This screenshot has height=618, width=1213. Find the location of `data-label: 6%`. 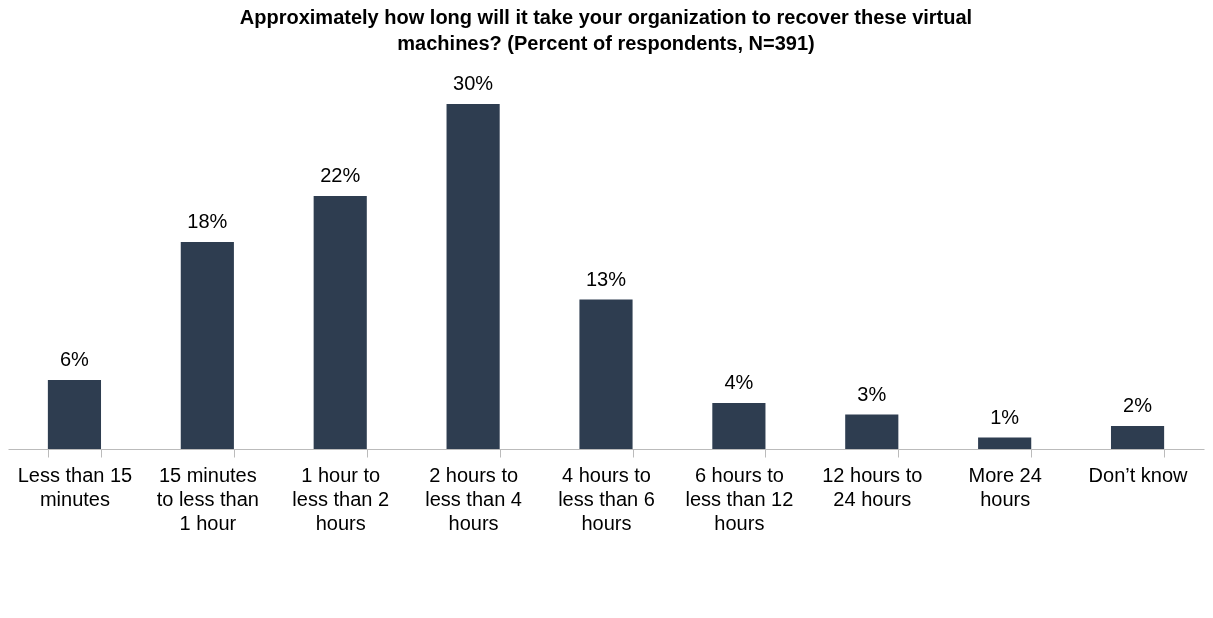

data-label: 6% is located at coordinates (74, 359).